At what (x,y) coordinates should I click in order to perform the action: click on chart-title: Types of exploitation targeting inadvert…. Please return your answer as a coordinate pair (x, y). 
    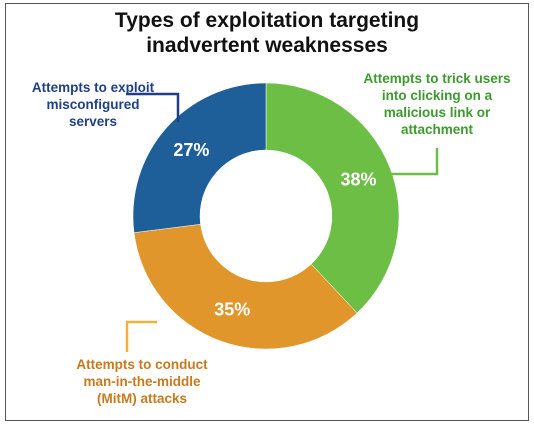
    Looking at the image, I should click on (267, 33).